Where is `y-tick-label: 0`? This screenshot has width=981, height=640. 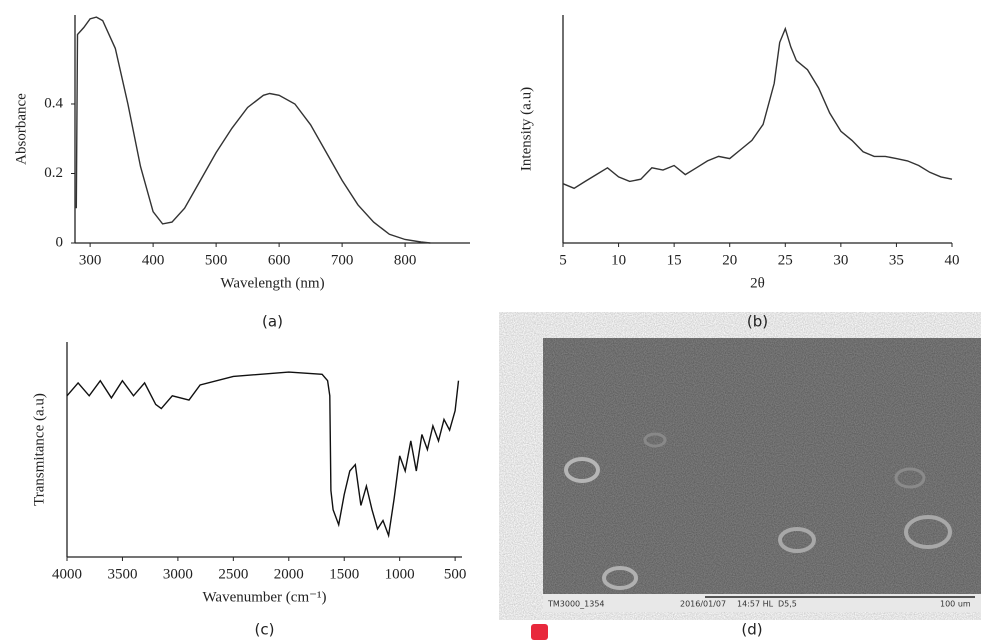
y-tick-label: 0 is located at coordinates (60, 242).